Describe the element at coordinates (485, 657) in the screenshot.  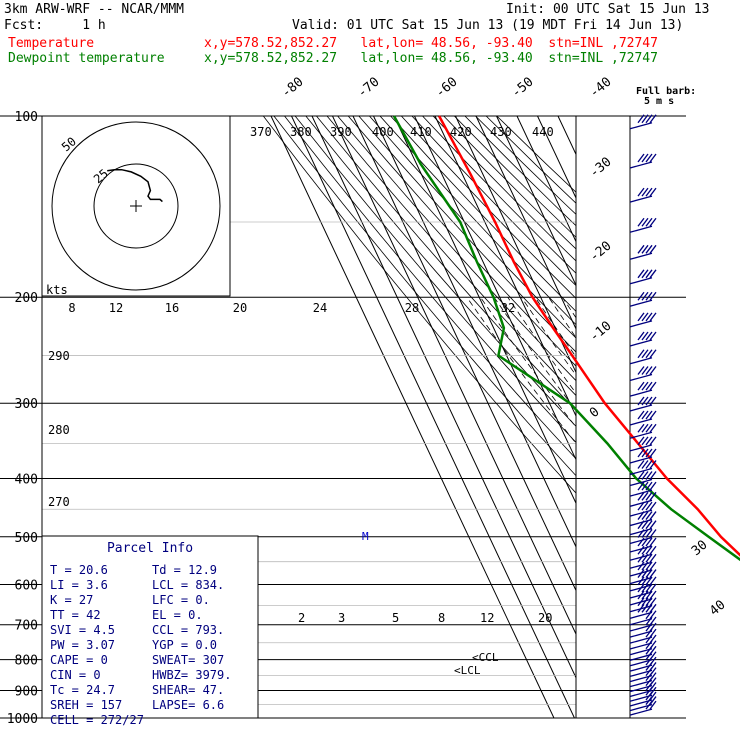
I see `ccl-marker: <CCL` at that location.